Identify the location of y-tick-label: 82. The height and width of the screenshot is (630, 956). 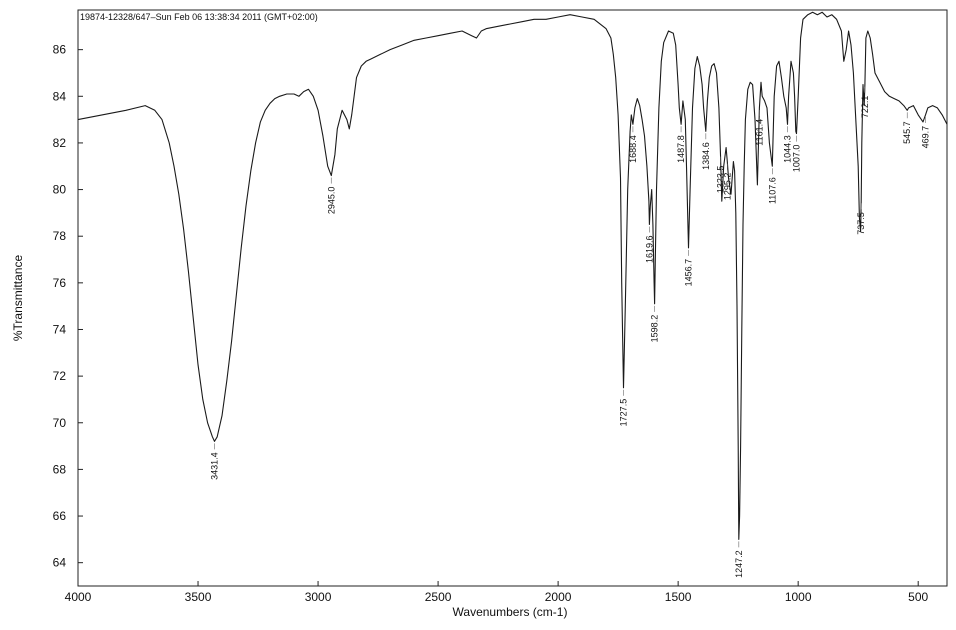
(60, 143).